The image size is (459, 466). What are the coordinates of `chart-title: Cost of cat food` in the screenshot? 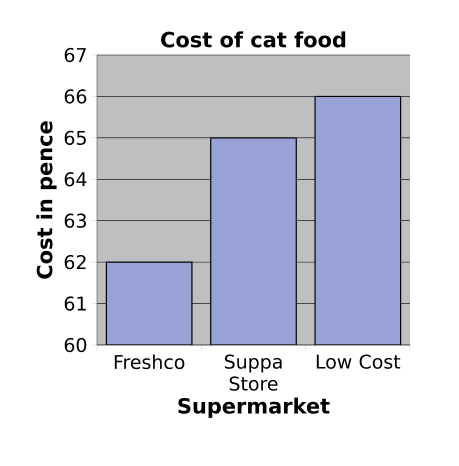 It's located at (253, 39).